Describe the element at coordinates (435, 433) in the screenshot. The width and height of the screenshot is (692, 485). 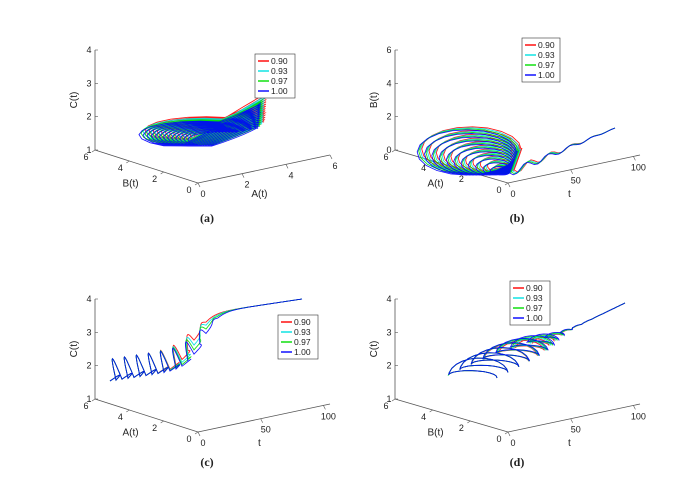
I see `y-axis-label: B(t)` at that location.